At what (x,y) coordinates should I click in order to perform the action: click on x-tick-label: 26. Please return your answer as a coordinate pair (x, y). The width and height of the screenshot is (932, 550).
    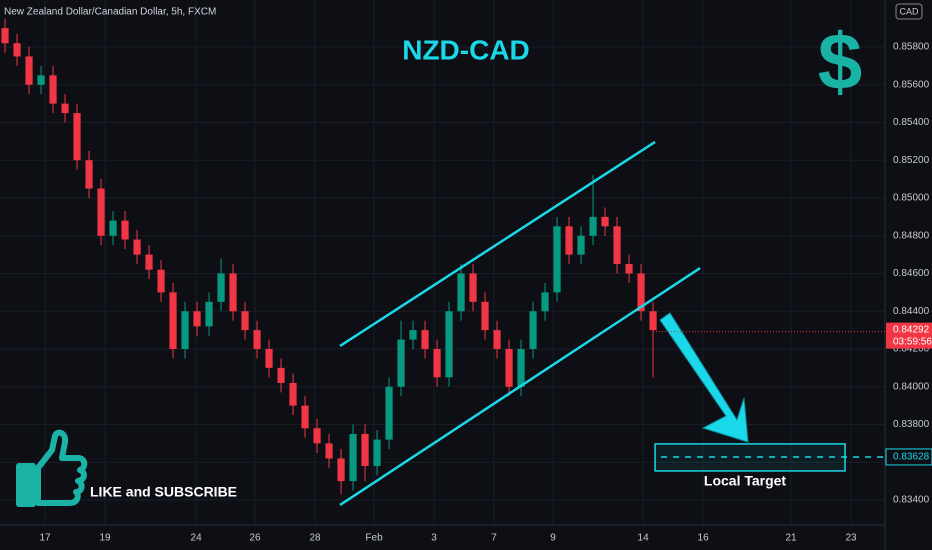
    Looking at the image, I should click on (255, 538).